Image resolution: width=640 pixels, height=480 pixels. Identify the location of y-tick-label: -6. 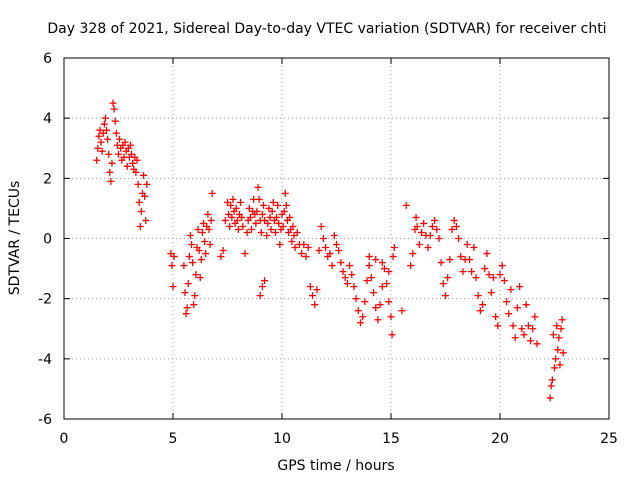
(45, 420).